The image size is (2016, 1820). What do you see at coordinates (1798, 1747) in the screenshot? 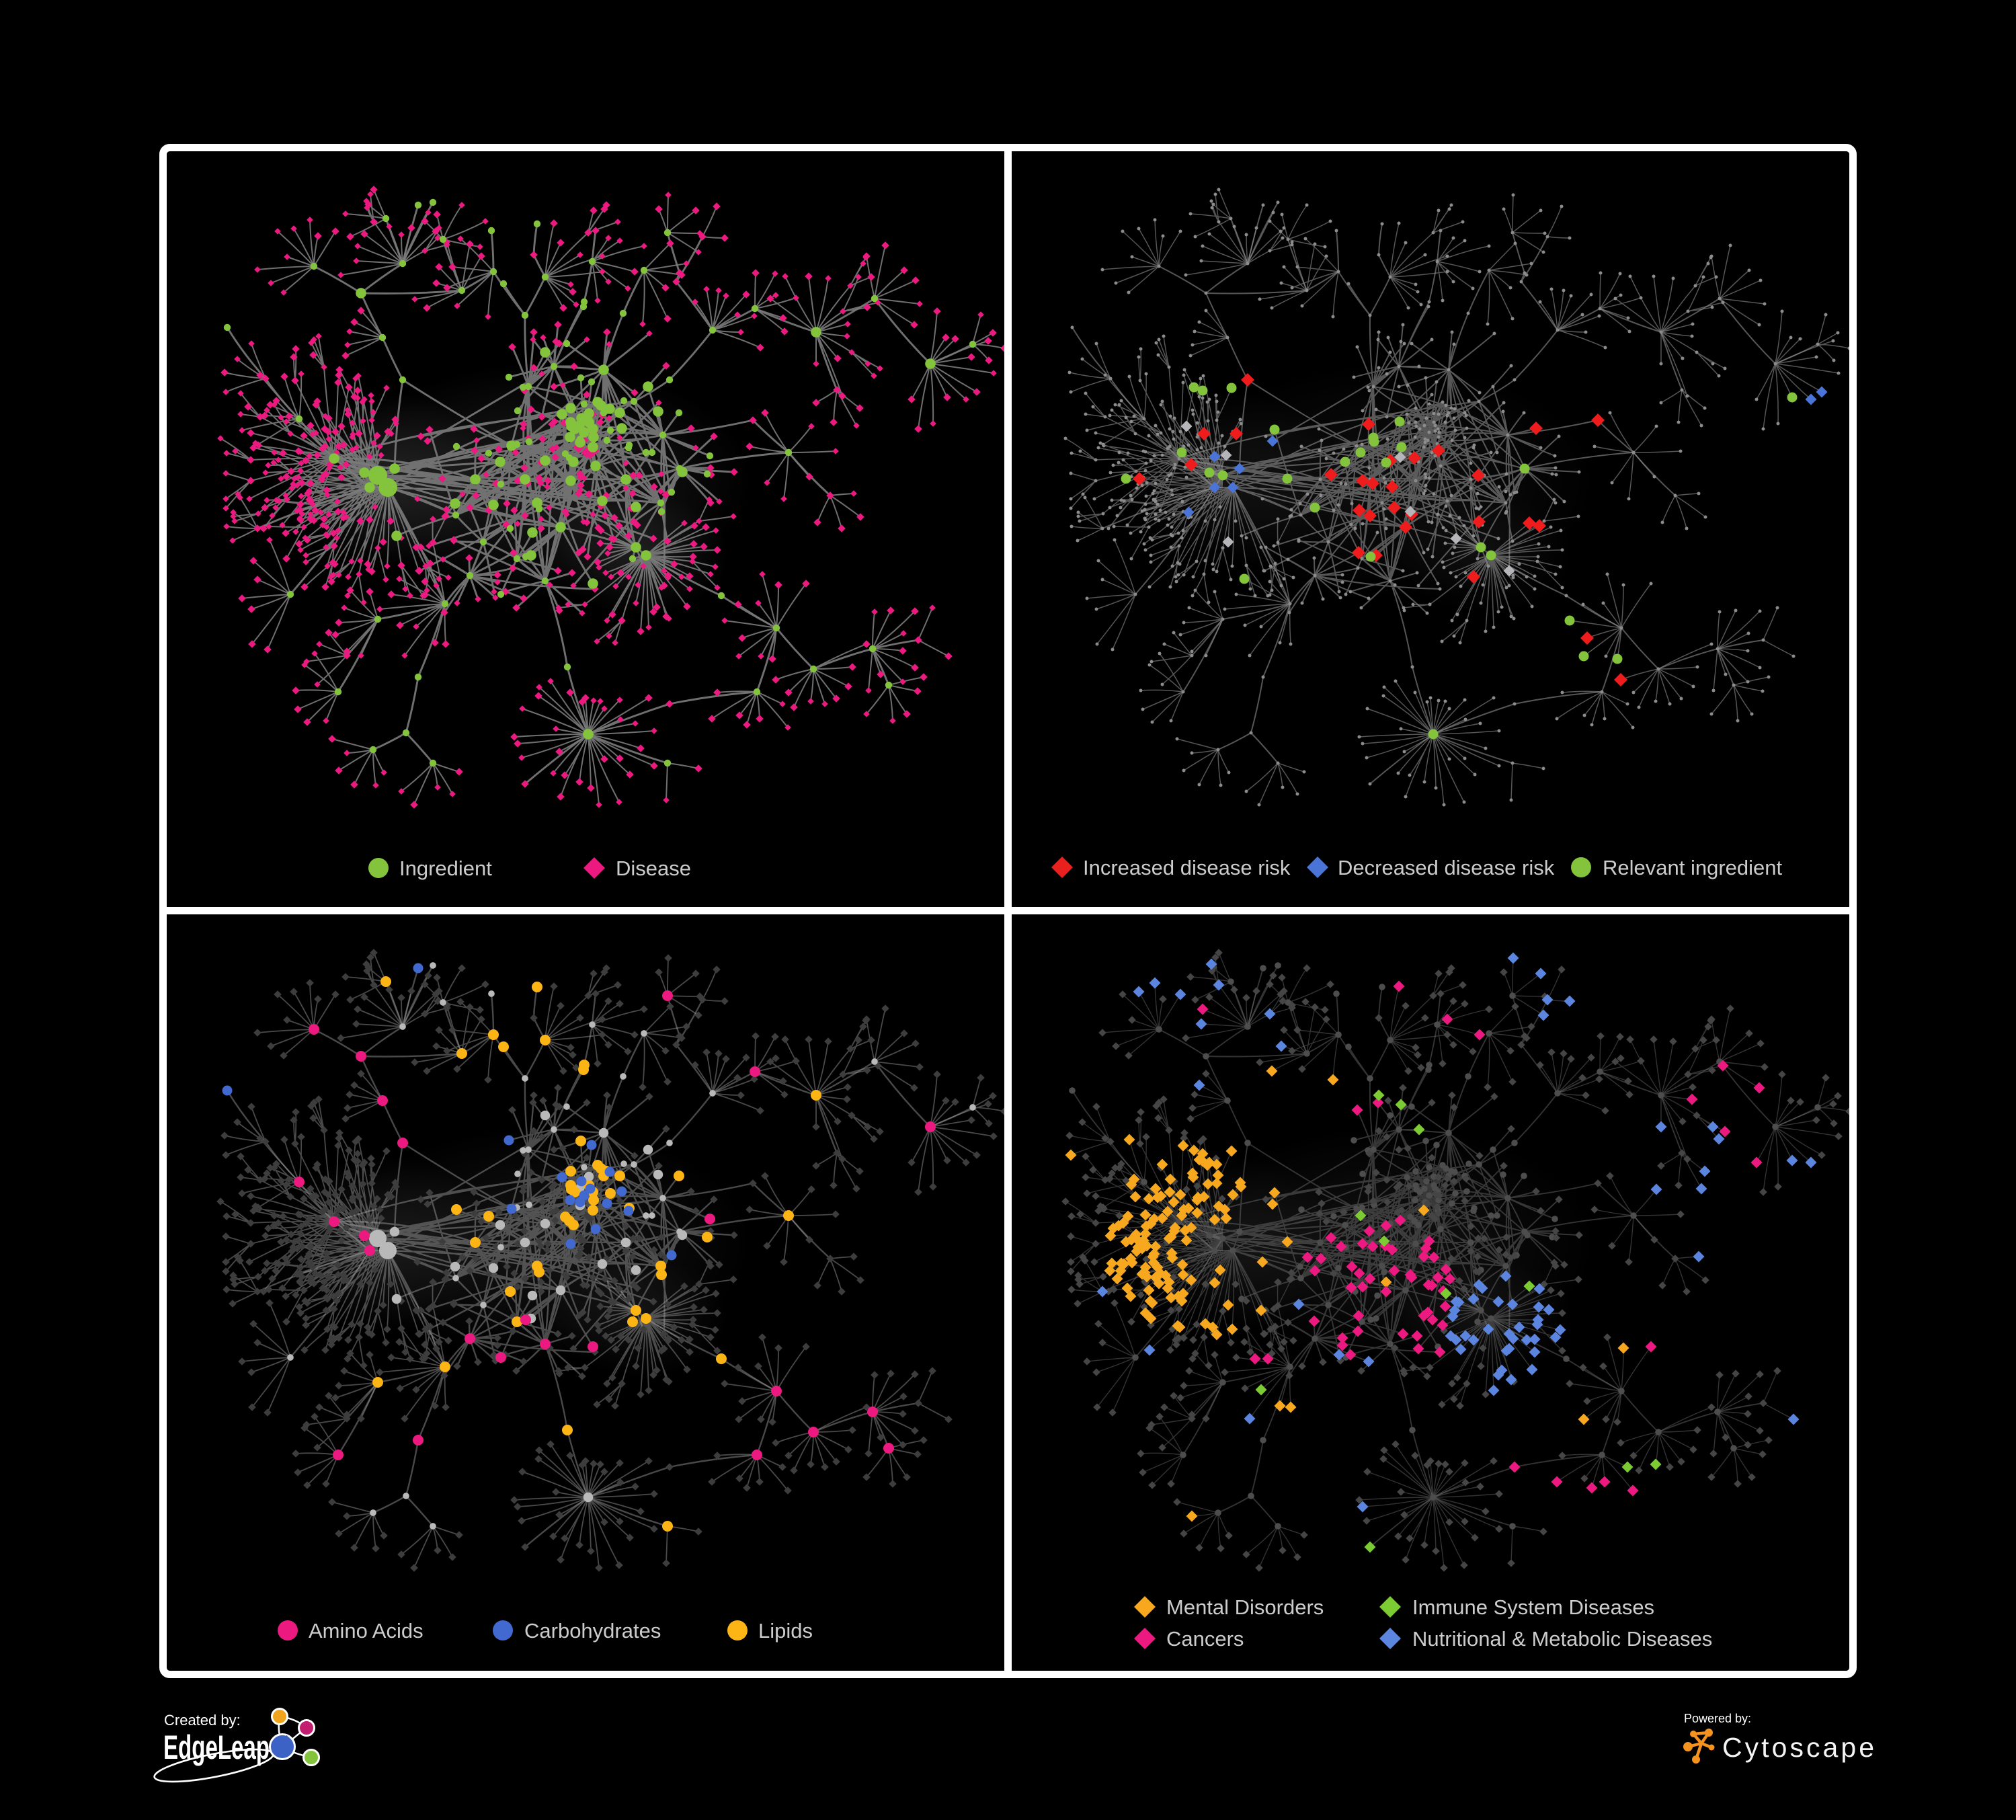
I see `svg-text: Cytoscape` at bounding box center [1798, 1747].